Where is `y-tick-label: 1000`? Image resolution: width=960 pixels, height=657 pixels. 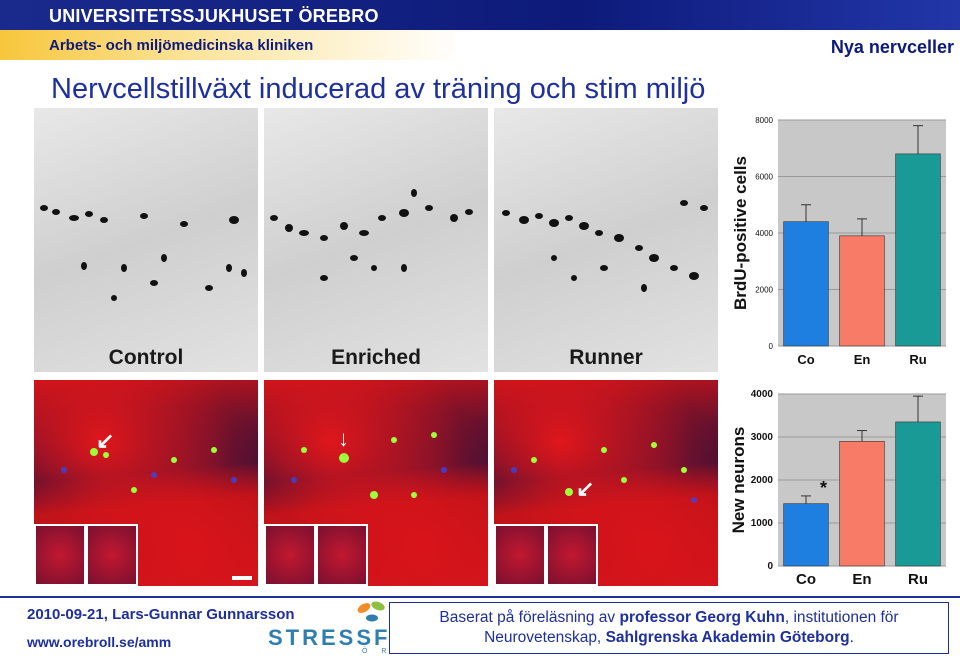 y-tick-label: 1000 is located at coordinates (762, 523).